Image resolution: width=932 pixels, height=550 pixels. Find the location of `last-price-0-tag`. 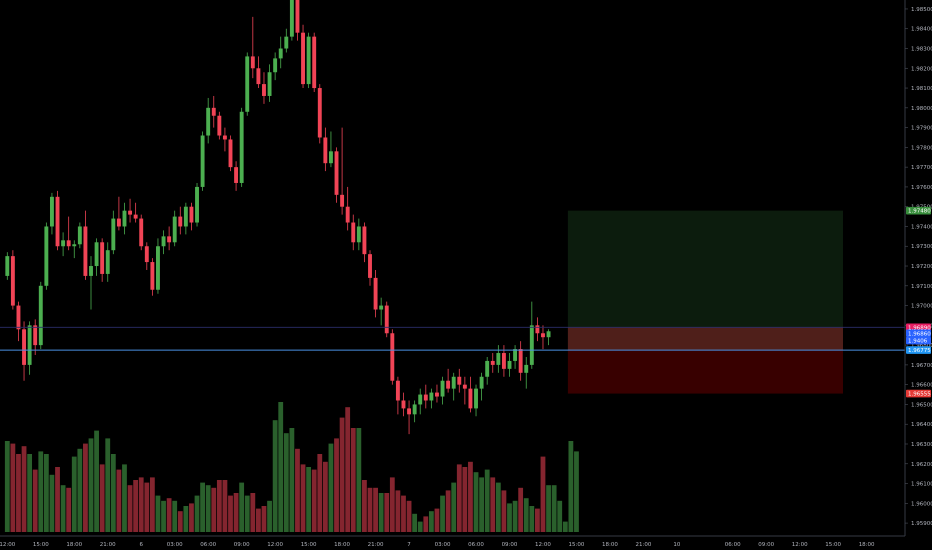

last-price-0-tag is located at coordinates (918, 327).